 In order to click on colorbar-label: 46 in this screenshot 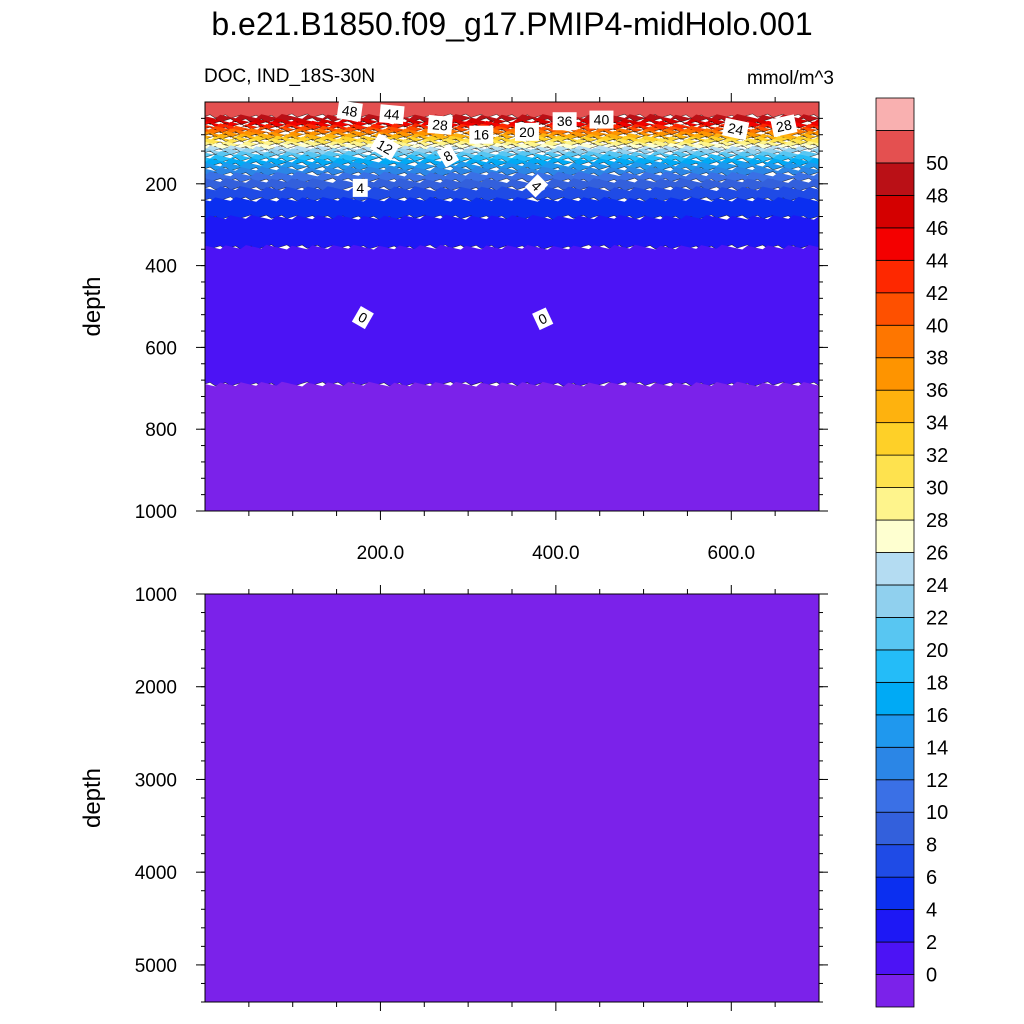, I will do `click(937, 229)`.